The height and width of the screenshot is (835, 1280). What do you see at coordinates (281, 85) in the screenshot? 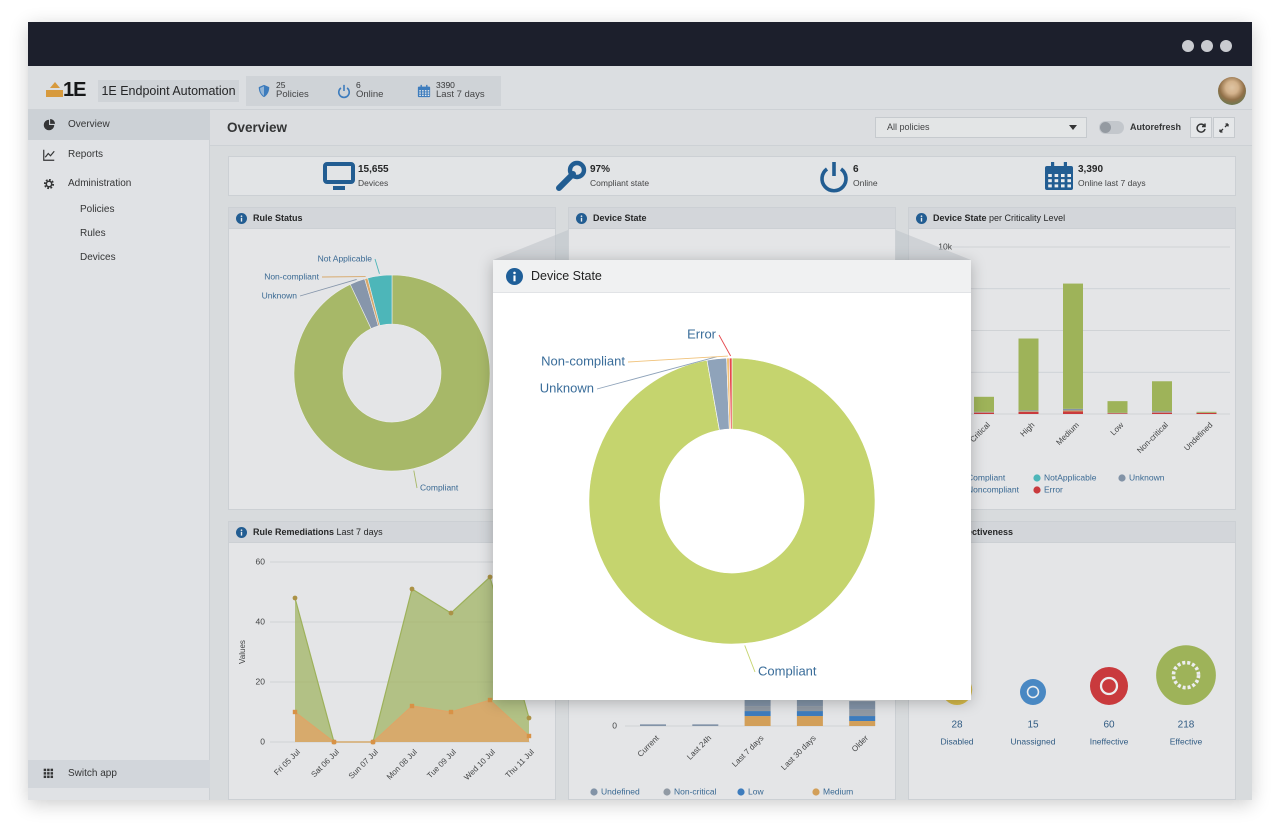
I see `header-stat-value: 25` at bounding box center [281, 85].